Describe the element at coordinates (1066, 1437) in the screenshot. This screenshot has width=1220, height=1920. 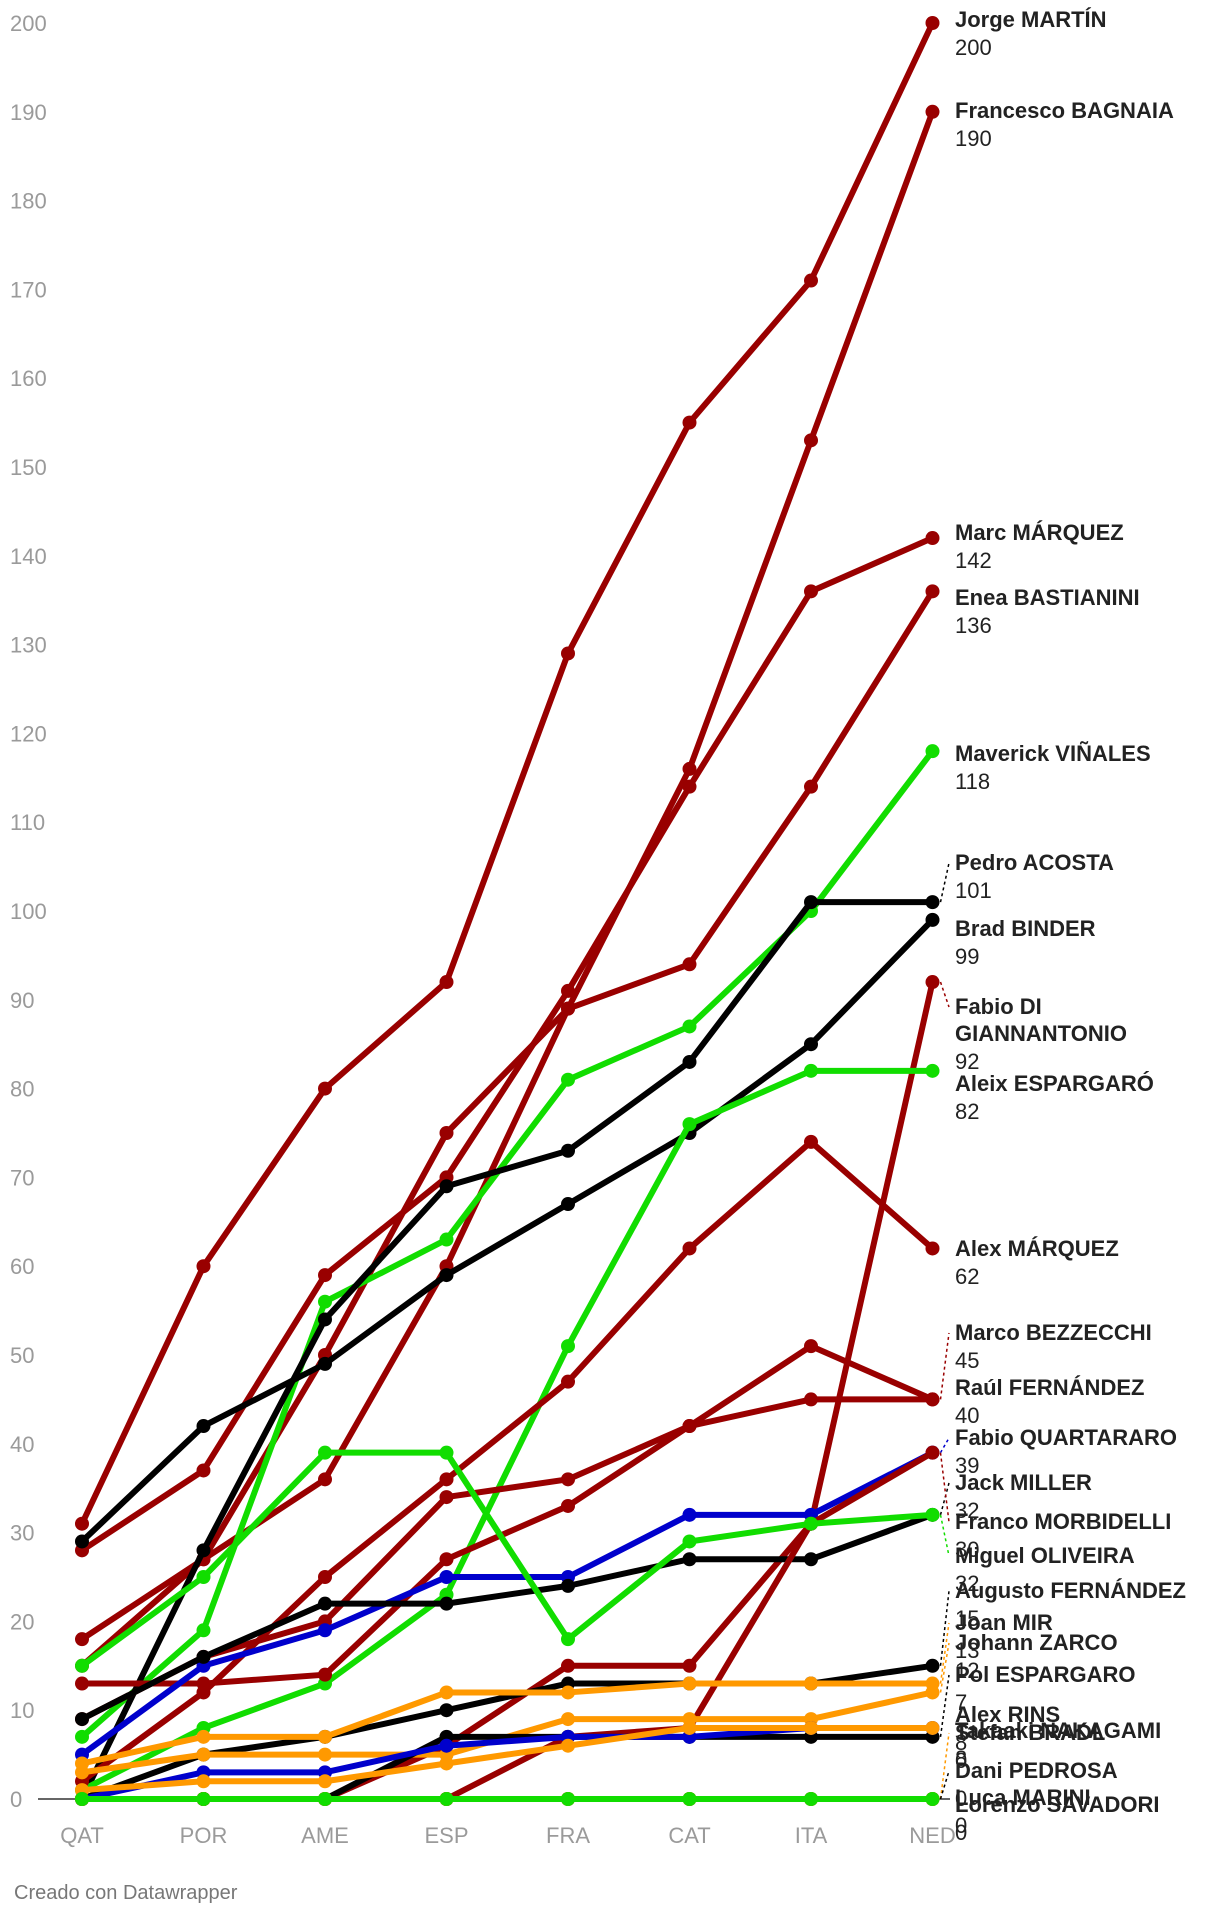
I see `series-name-label: Fabio QUARTARARO` at that location.